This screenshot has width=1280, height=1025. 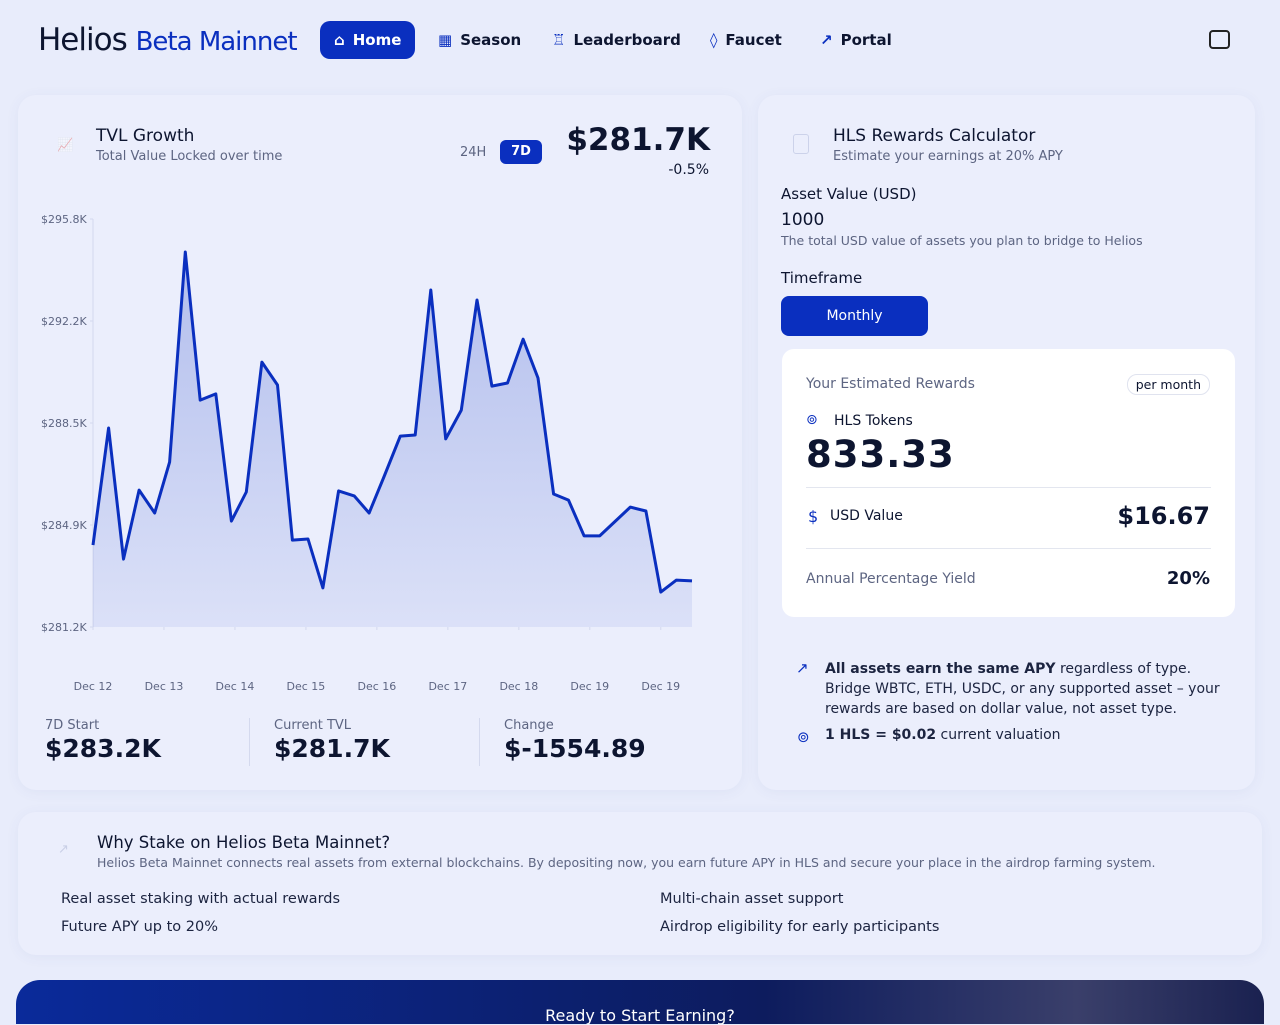 What do you see at coordinates (164, 686) in the screenshot?
I see `x-tick-label: Dec 13` at bounding box center [164, 686].